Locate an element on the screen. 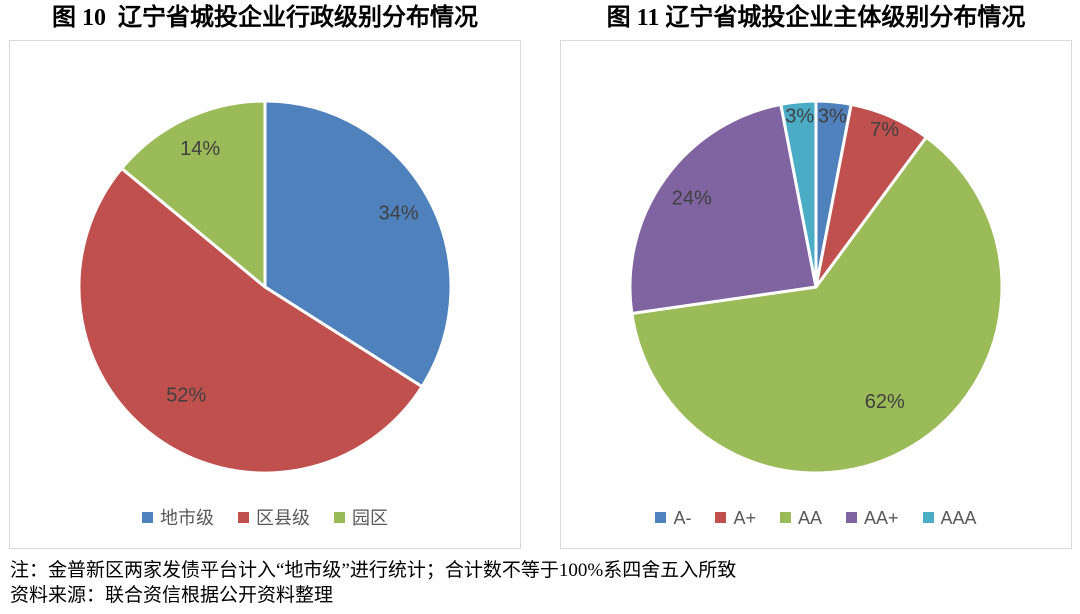 This screenshot has width=1080, height=614. figure-11-legend: A- A+ AA AA+ AAA is located at coordinates (816, 518).